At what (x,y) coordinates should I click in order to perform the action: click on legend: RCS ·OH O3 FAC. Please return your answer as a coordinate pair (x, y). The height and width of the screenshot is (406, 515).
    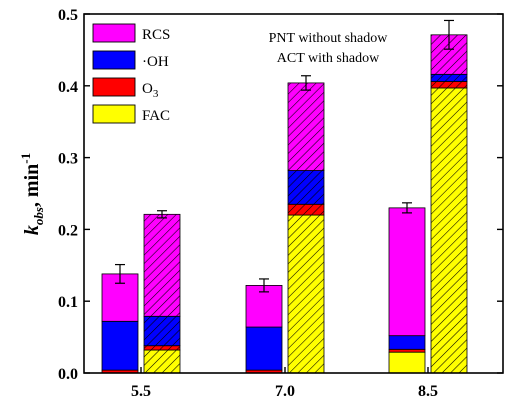
    Looking at the image, I should click on (131, 73).